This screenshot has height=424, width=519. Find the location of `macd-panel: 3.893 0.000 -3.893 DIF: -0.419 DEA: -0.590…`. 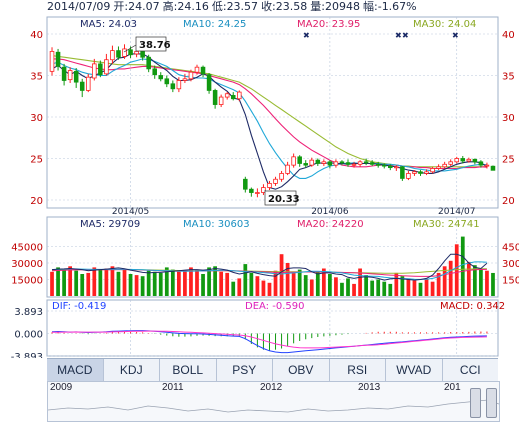

macd-panel: 3.893 0.000 -3.893 DIF: -0.419 DEA: -0.590… is located at coordinates (258, 328).